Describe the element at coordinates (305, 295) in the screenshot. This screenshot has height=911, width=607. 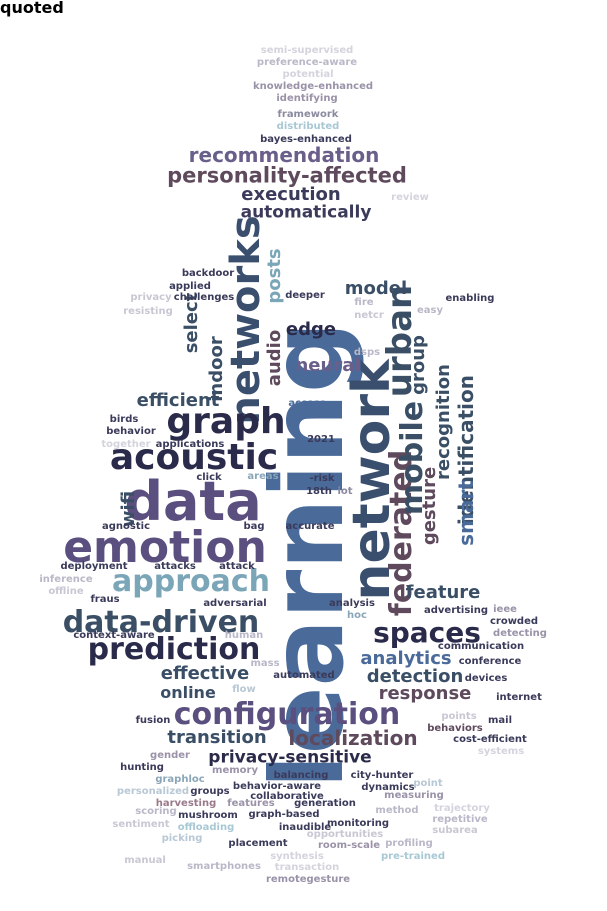
I see `word: deeper` at that location.